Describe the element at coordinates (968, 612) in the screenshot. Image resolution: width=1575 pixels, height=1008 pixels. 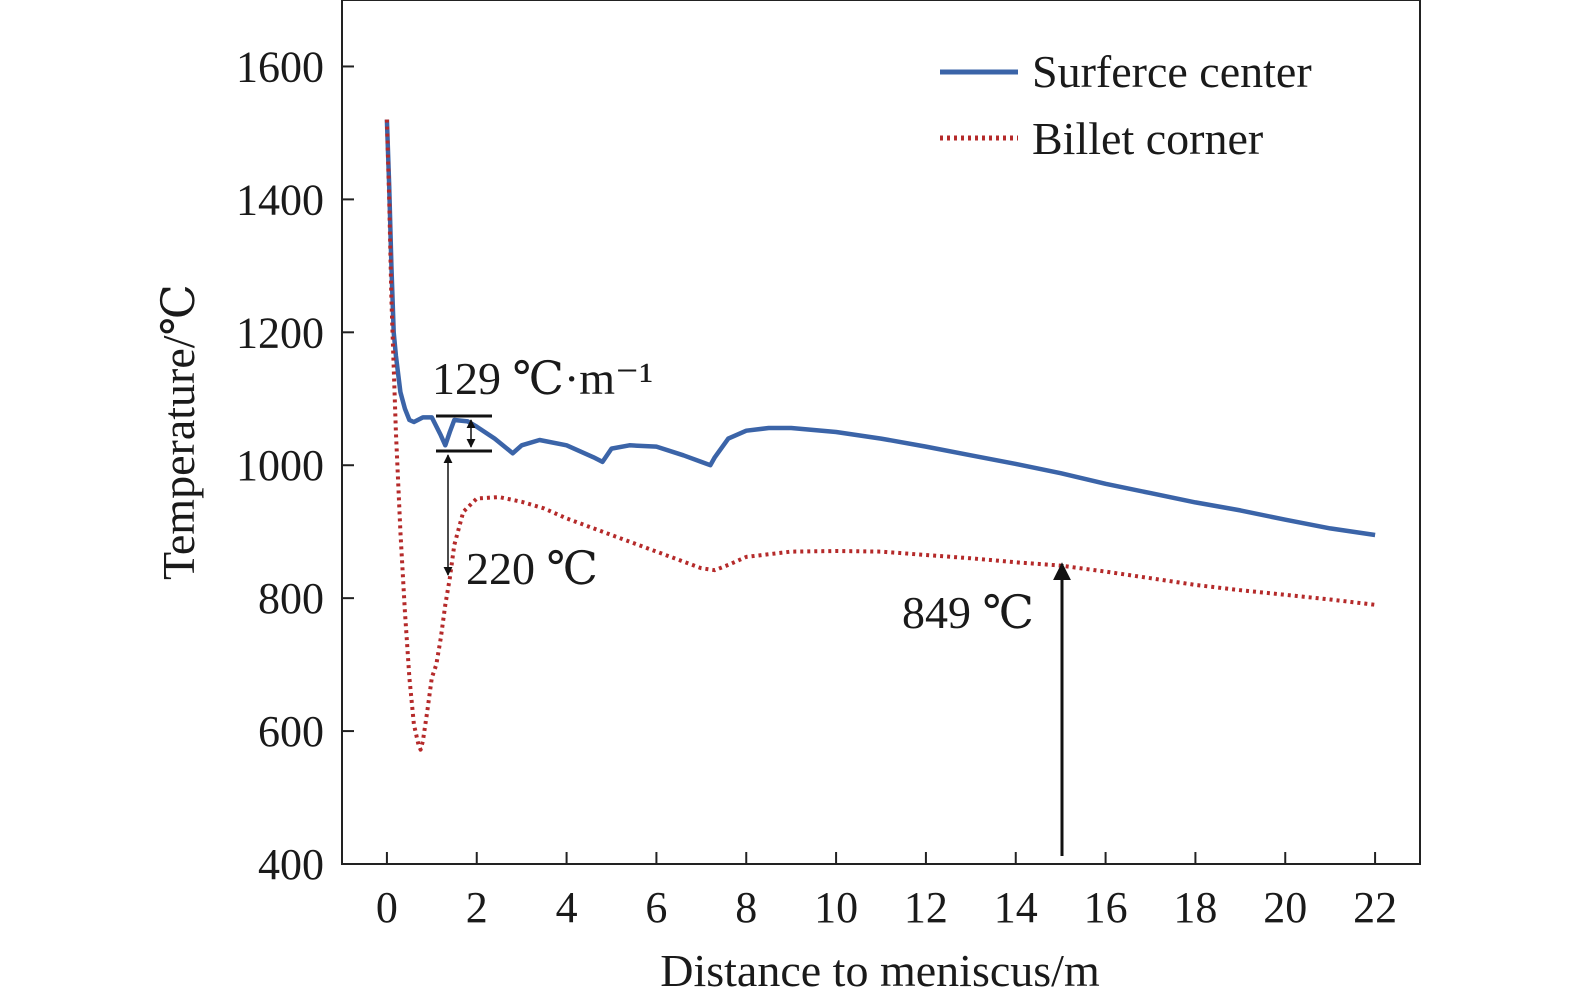
I see `temp-15m-annotation: 849 ℃` at that location.